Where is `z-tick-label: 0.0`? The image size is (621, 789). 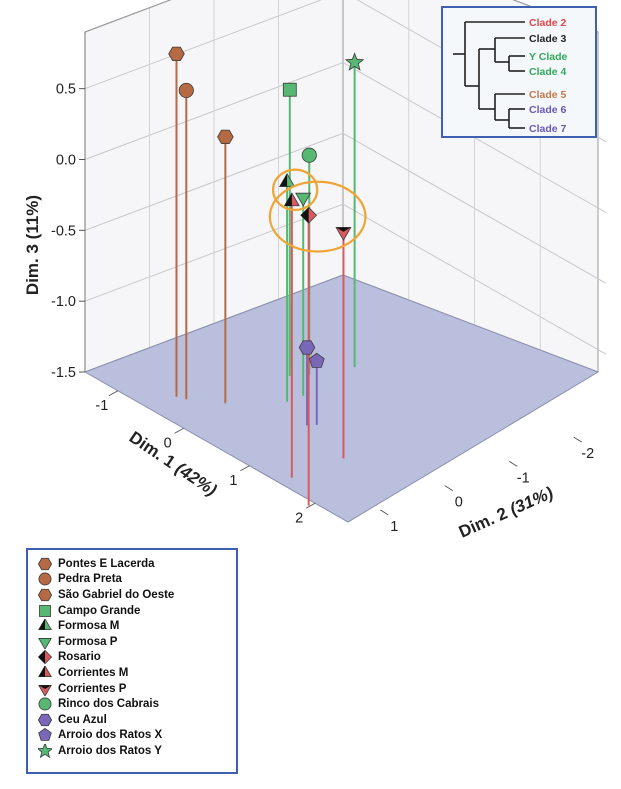
z-tick-label: 0.0 is located at coordinates (66, 161).